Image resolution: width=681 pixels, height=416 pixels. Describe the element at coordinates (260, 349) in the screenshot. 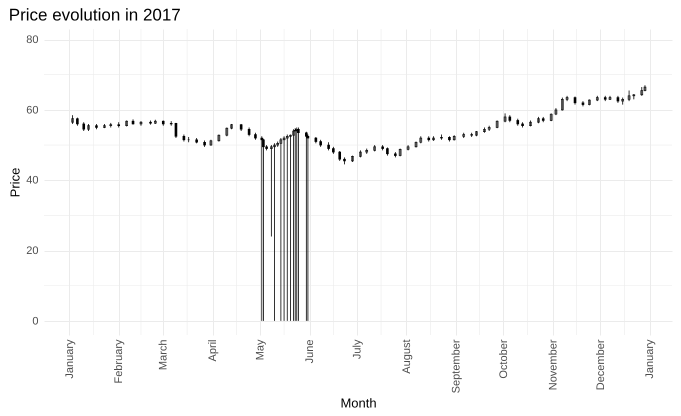

I see `x-tick-label: May` at that location.